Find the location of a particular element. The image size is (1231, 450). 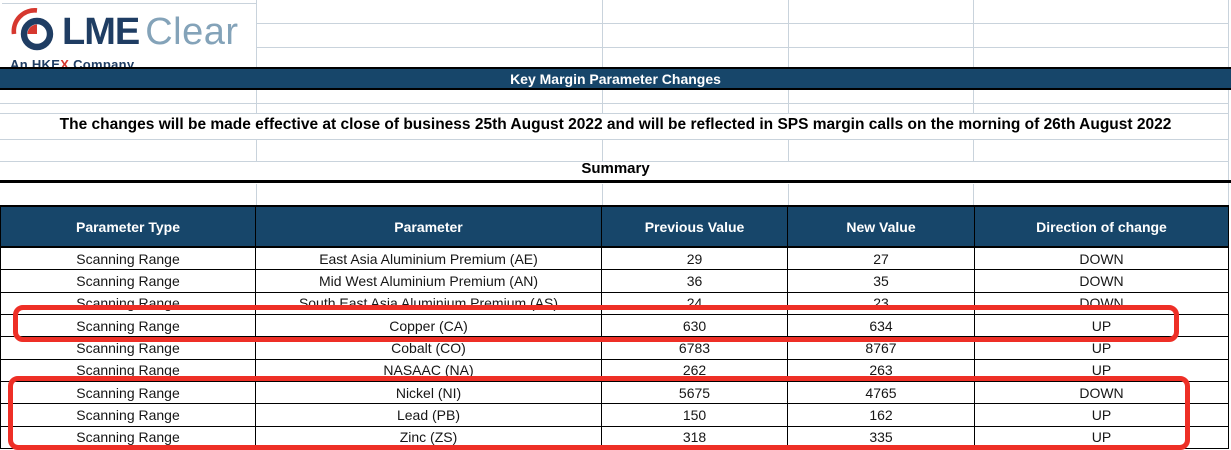

table-cell: 4765 is located at coordinates (881, 393).